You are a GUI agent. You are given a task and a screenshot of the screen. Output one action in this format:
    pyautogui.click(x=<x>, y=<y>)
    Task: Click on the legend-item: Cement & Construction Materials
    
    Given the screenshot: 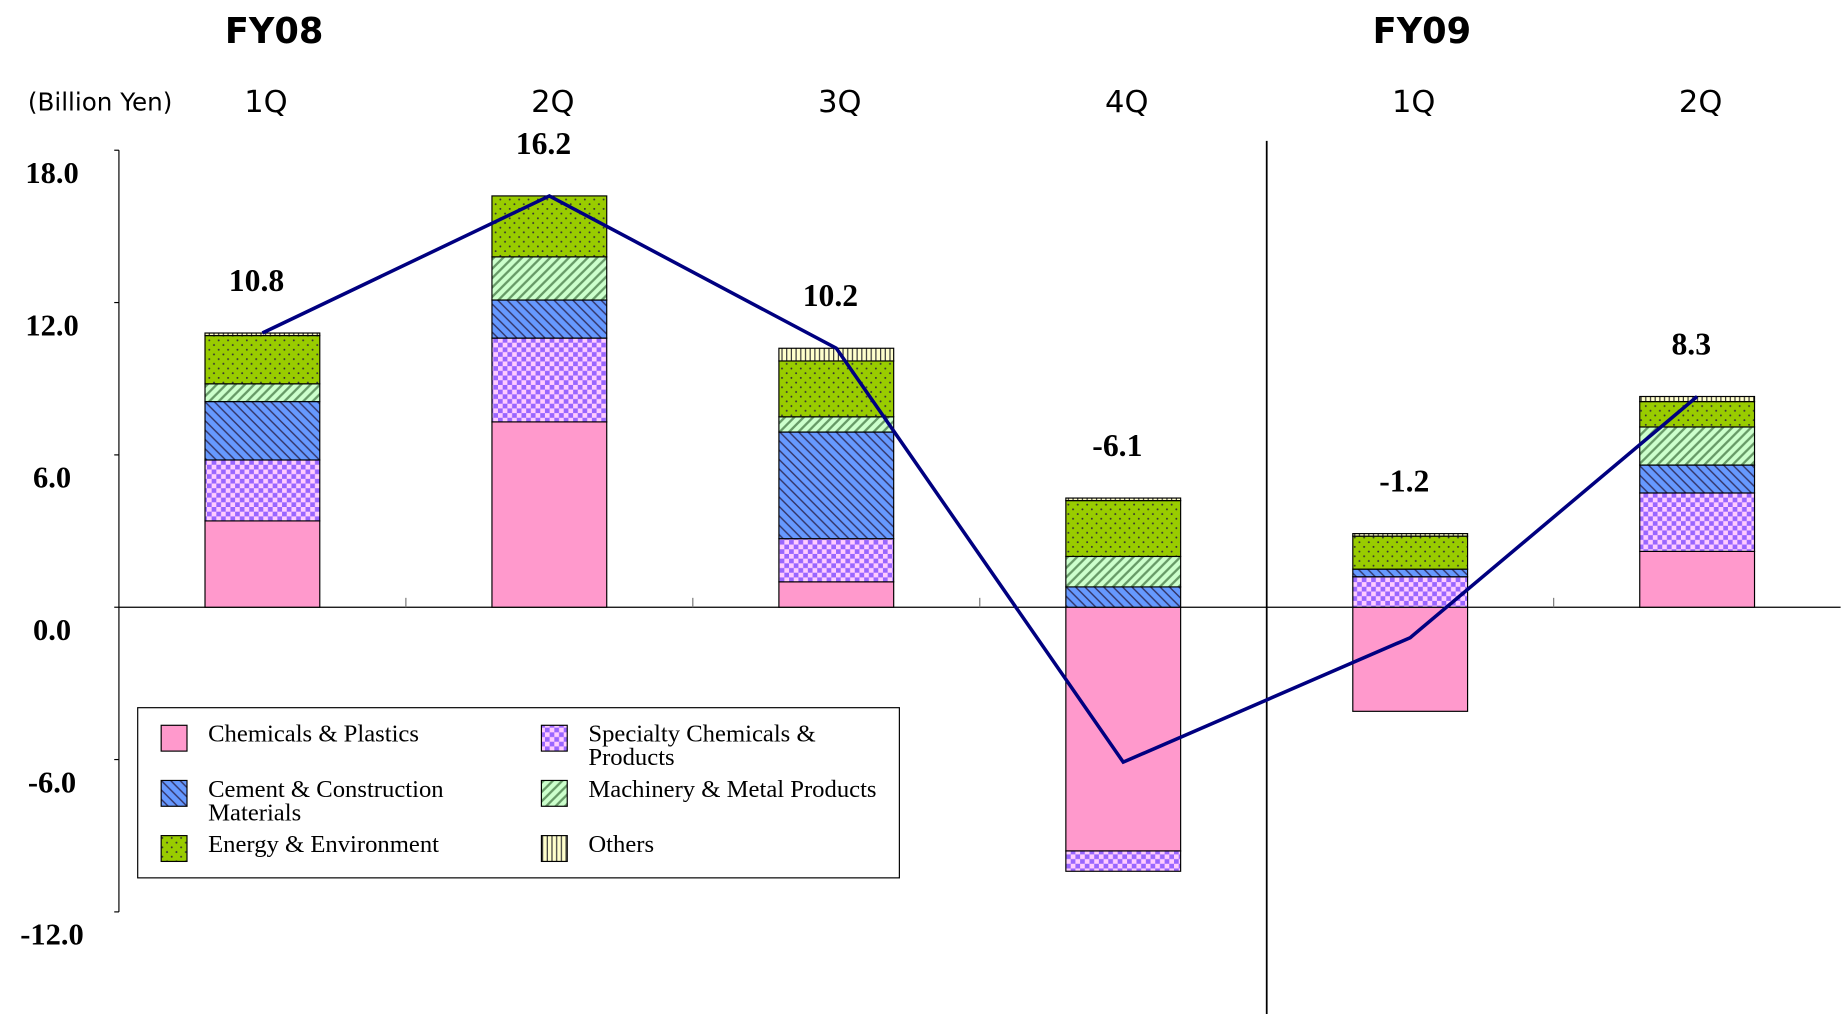 What is the action you would take?
    pyautogui.click(x=326, y=801)
    